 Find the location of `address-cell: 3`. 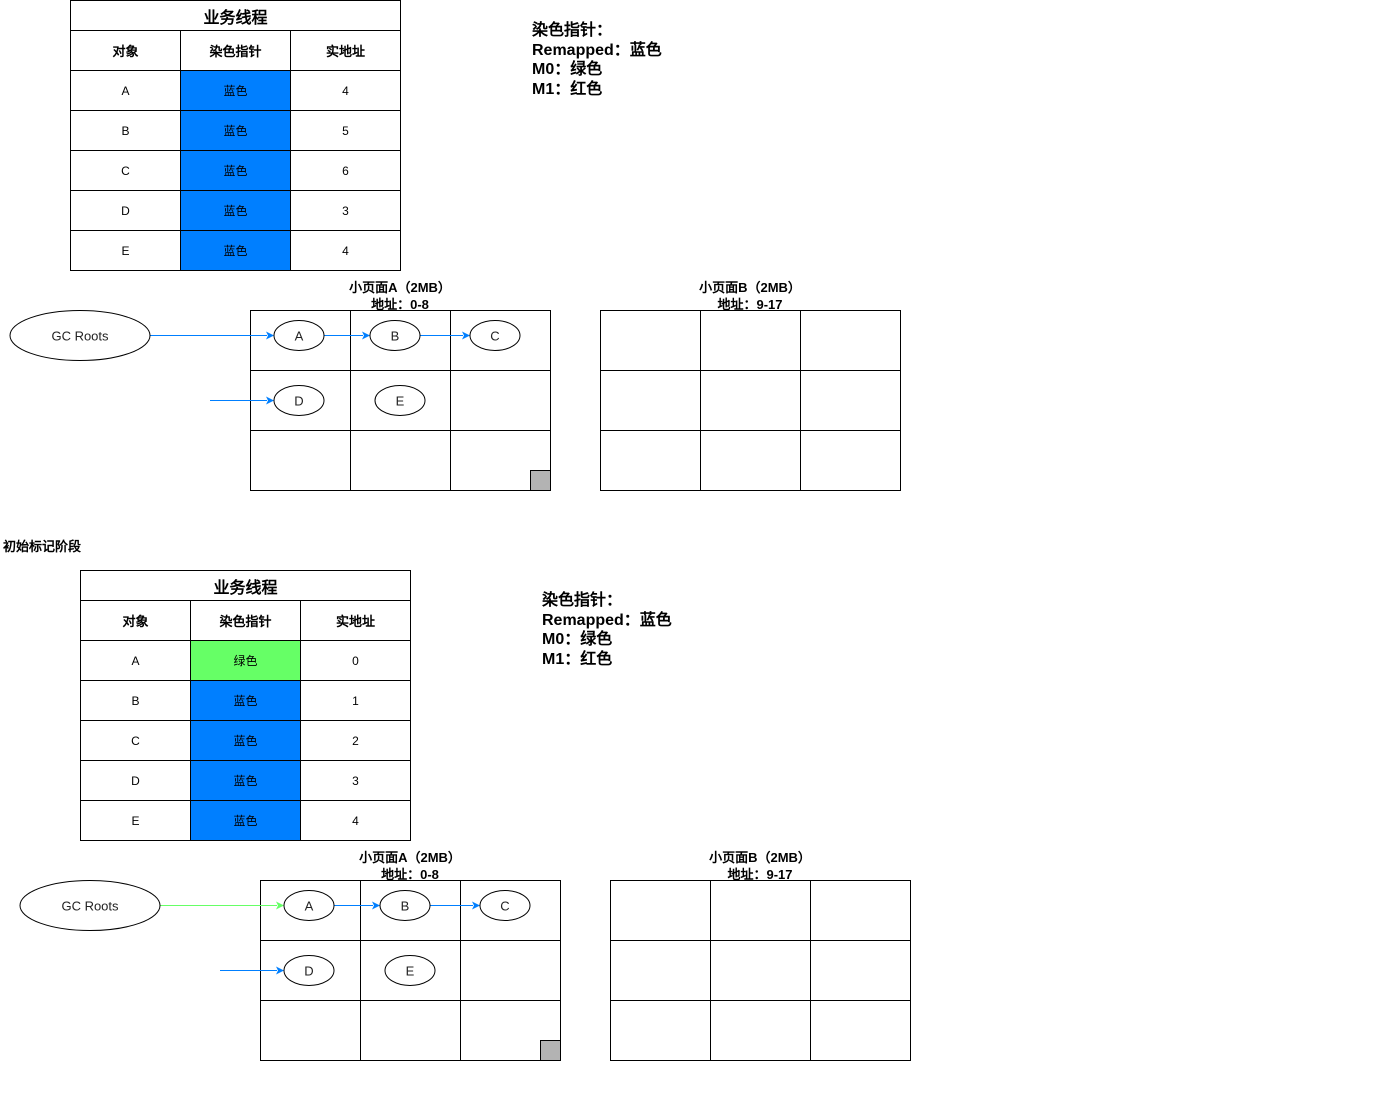

address-cell: 3 is located at coordinates (345, 210).